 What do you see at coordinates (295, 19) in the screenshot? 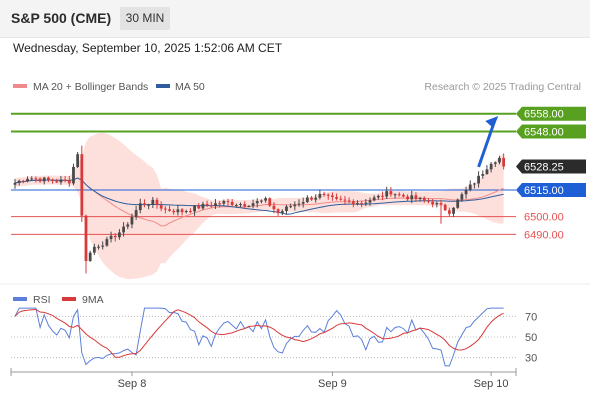
I see `chart-header: S&P 500 (CME) 30 MIN` at bounding box center [295, 19].